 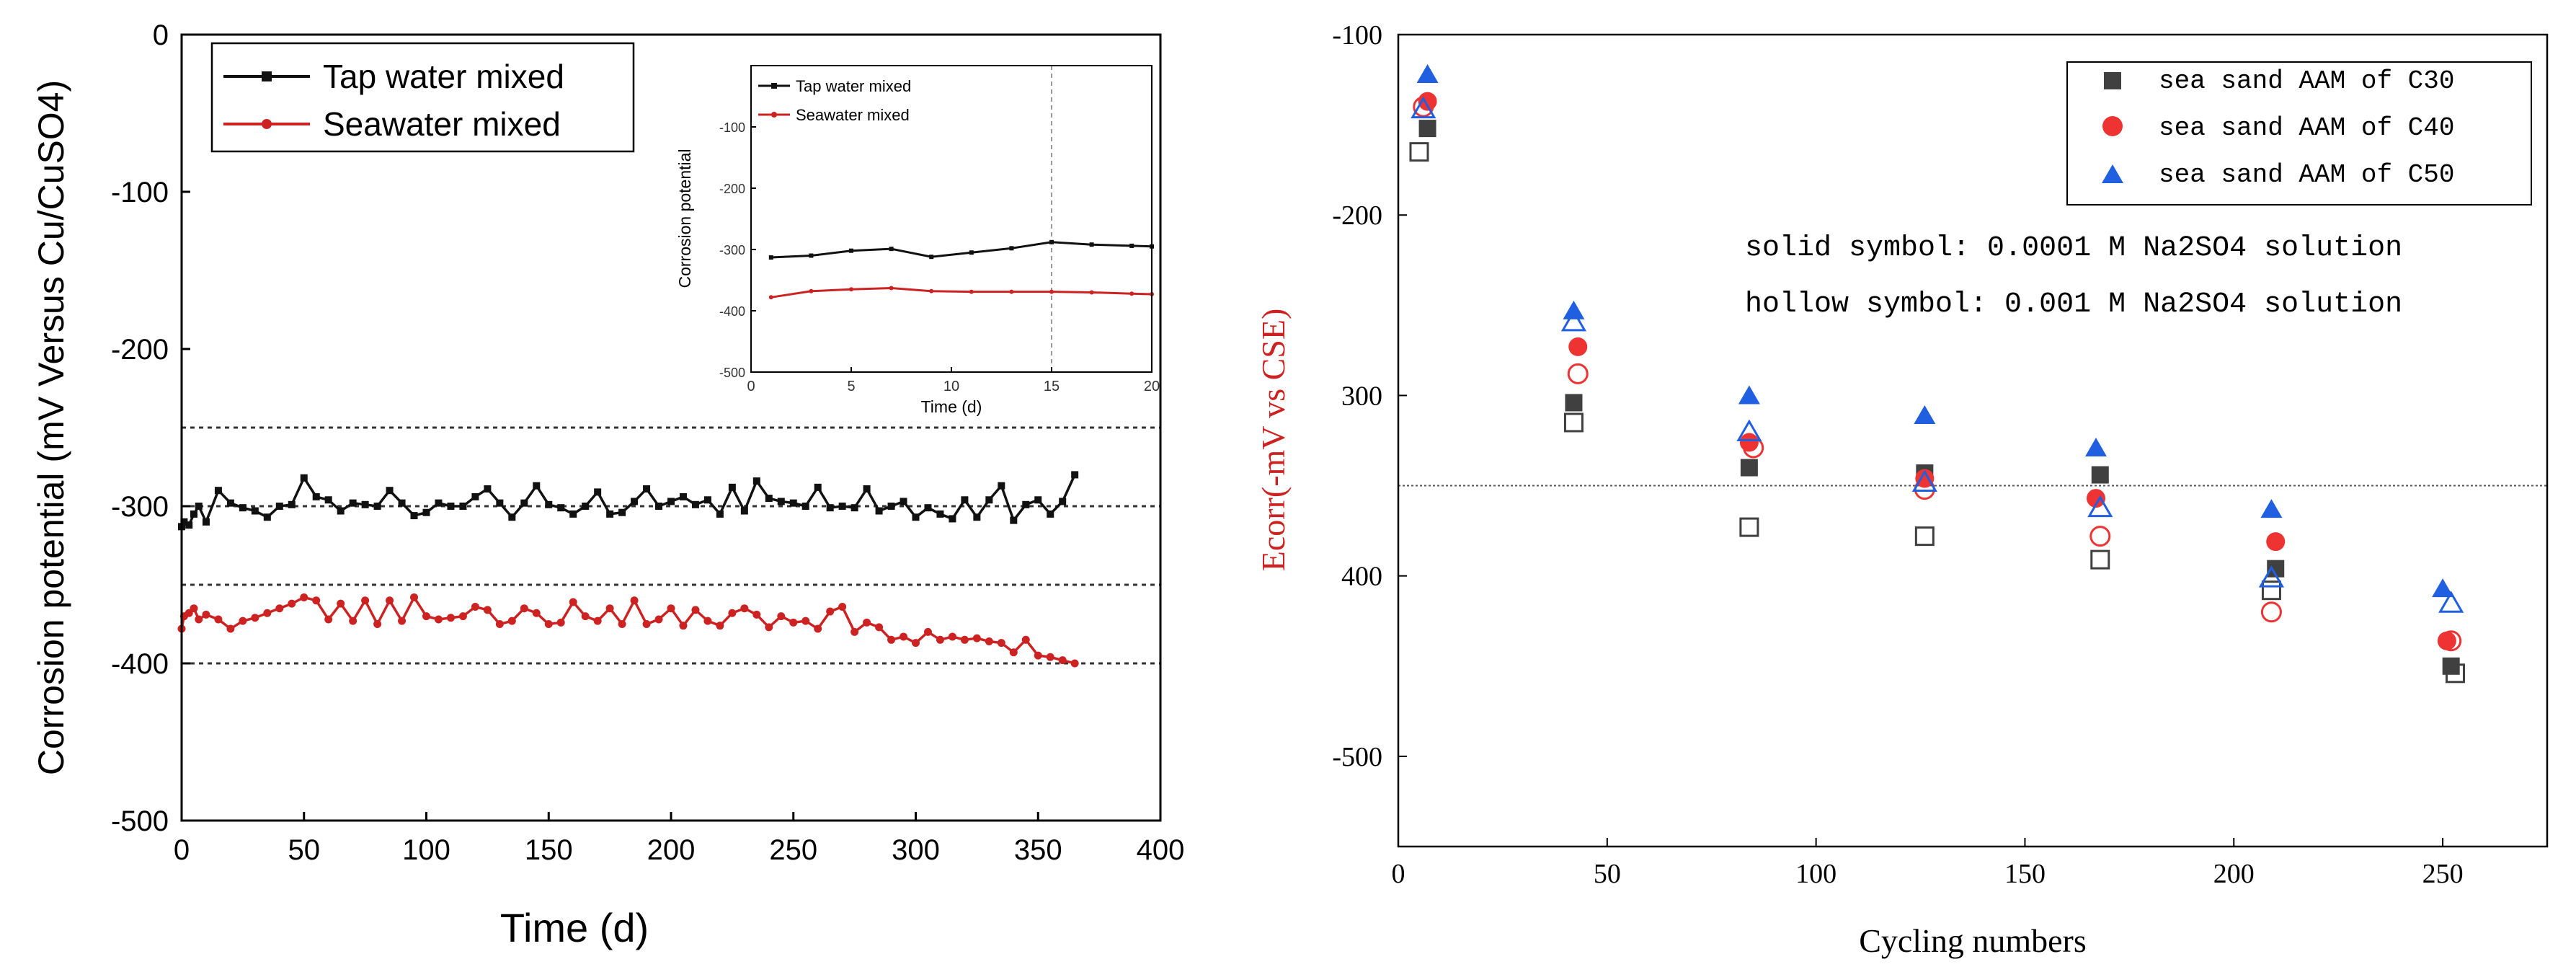 I want to click on square-hollow-point, so click(x=2100, y=559).